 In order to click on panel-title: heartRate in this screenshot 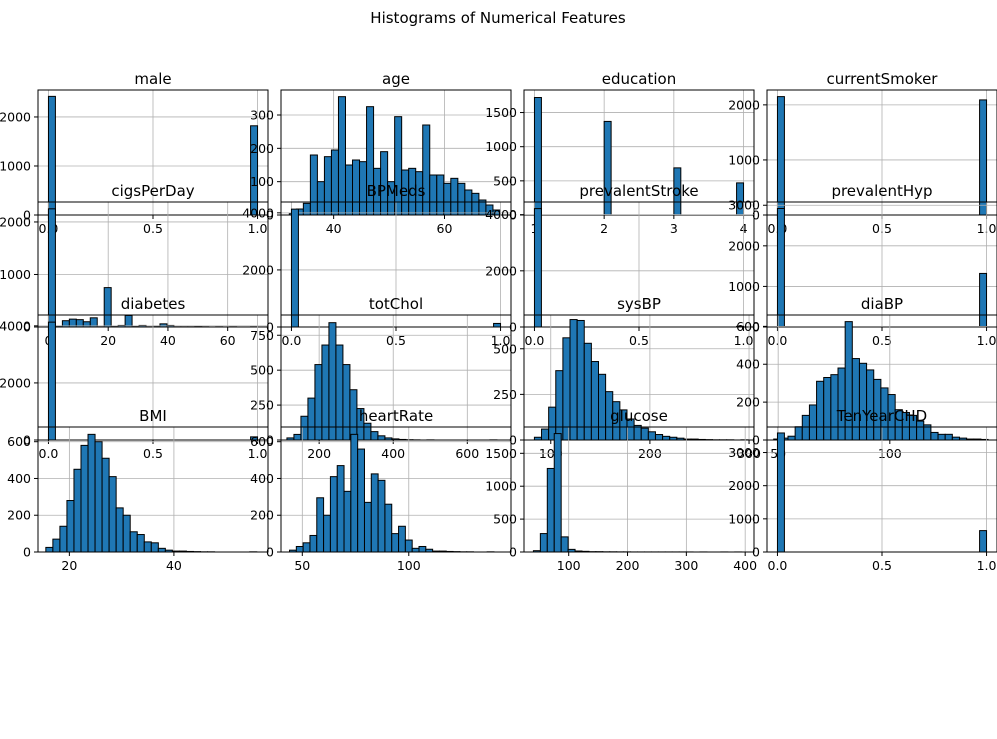, I will do `click(396, 416)`.